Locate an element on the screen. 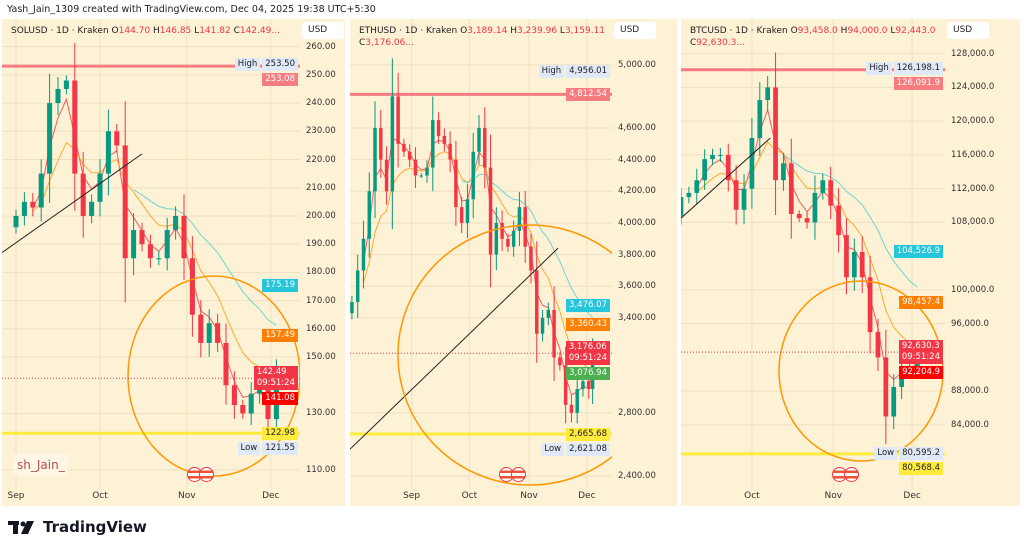 The height and width of the screenshot is (549, 1024). price-axis-tick: 220.00 is located at coordinates (321, 159).